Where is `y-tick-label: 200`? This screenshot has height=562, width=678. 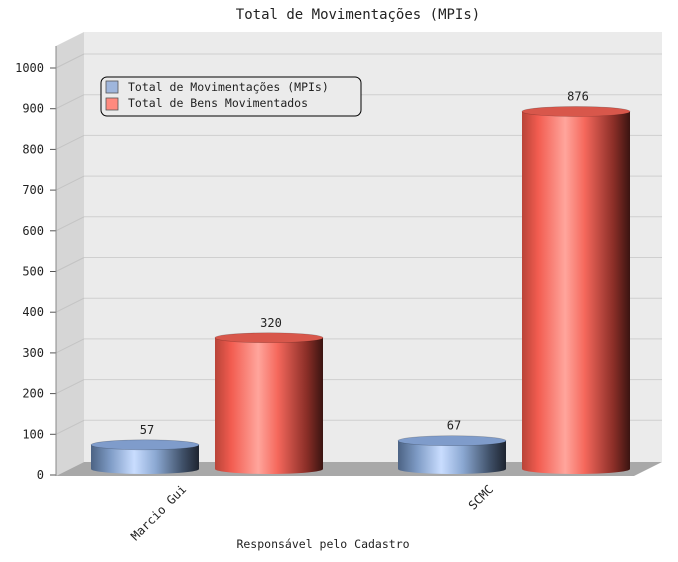 y-tick-label: 200 is located at coordinates (33, 394).